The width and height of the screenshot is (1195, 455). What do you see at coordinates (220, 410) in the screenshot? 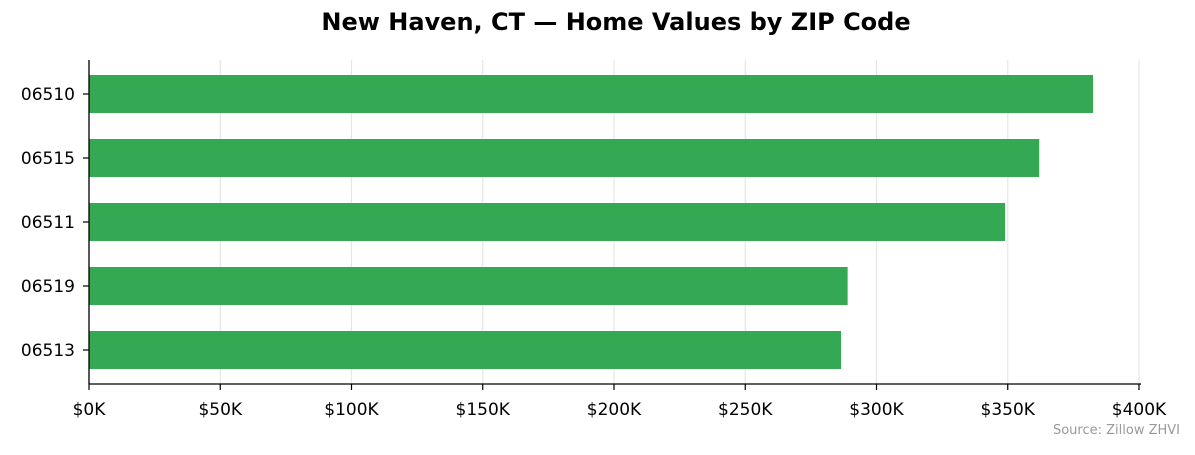
I see `x-tick-label: $50K` at bounding box center [220, 410].